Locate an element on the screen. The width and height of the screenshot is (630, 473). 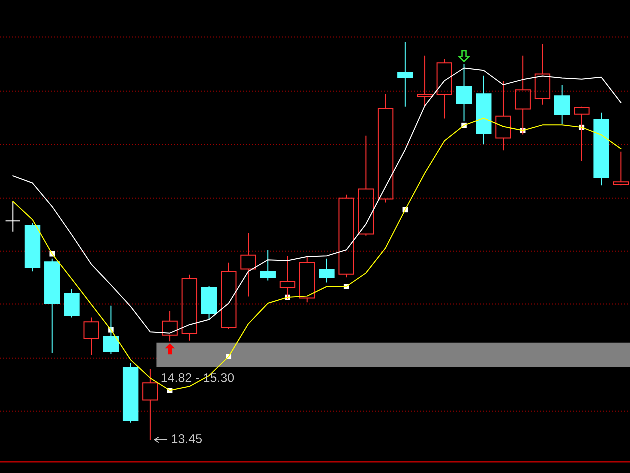
annotation: 13.45 is located at coordinates (187, 439).